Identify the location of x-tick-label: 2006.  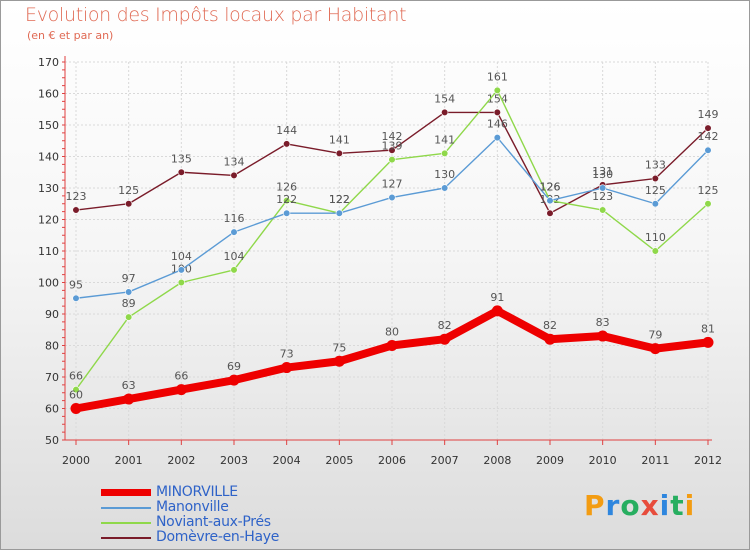
(392, 460).